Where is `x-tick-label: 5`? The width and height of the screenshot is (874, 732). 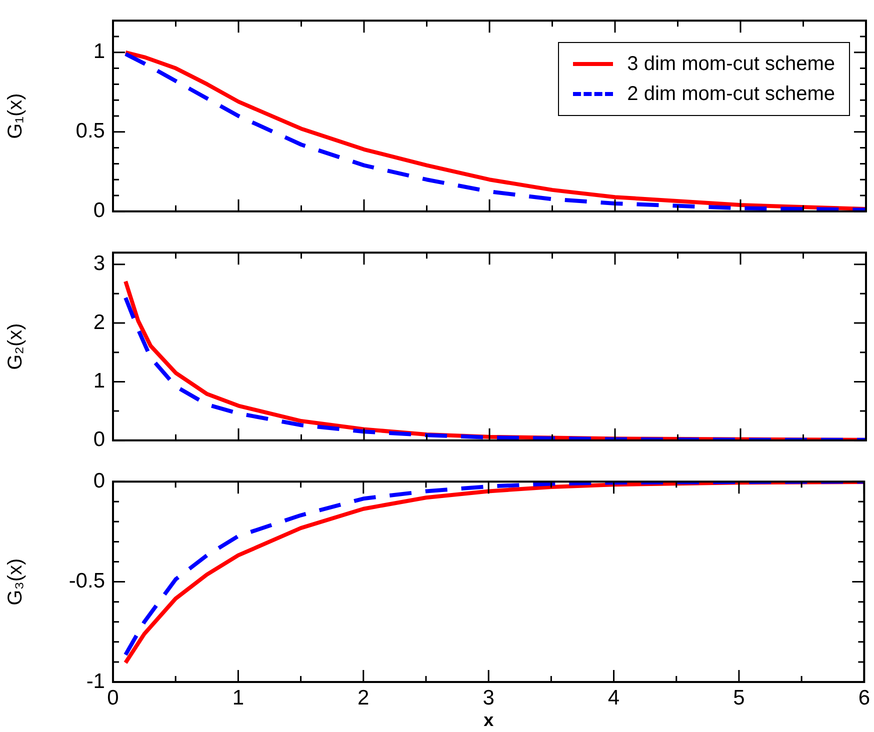 x-tick-label: 5 is located at coordinates (739, 698).